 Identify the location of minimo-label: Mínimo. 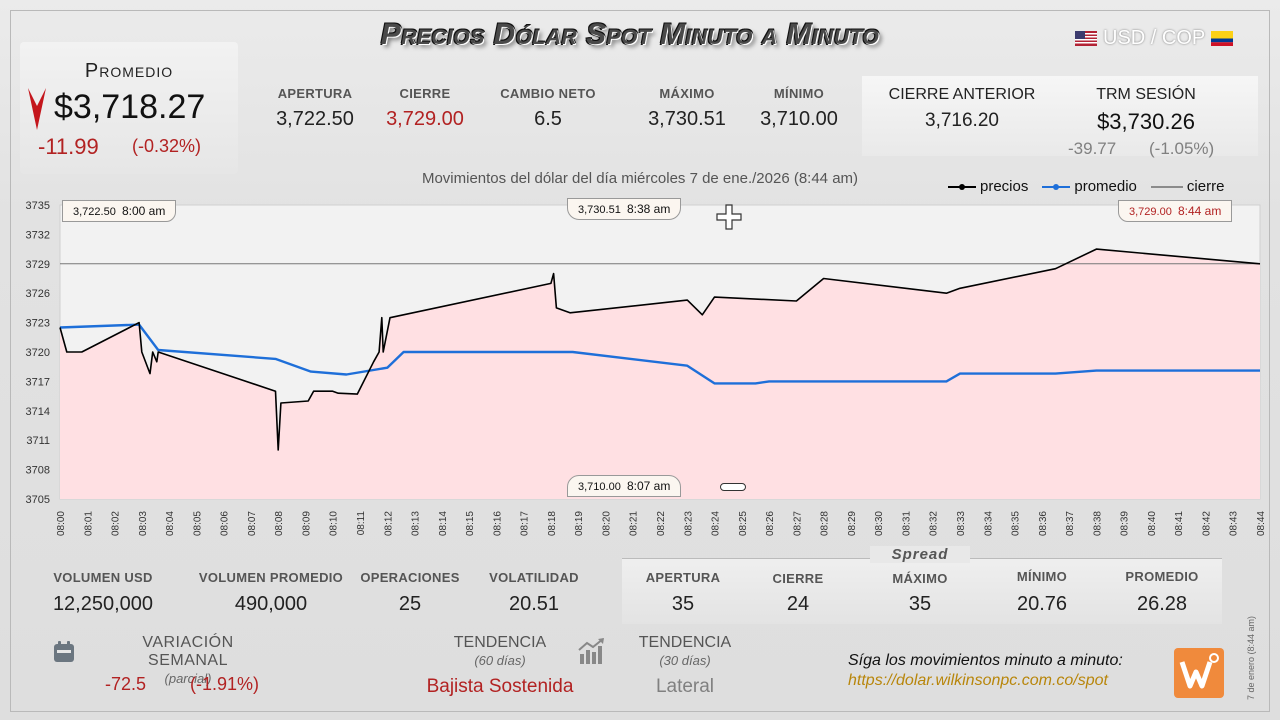
(799, 93).